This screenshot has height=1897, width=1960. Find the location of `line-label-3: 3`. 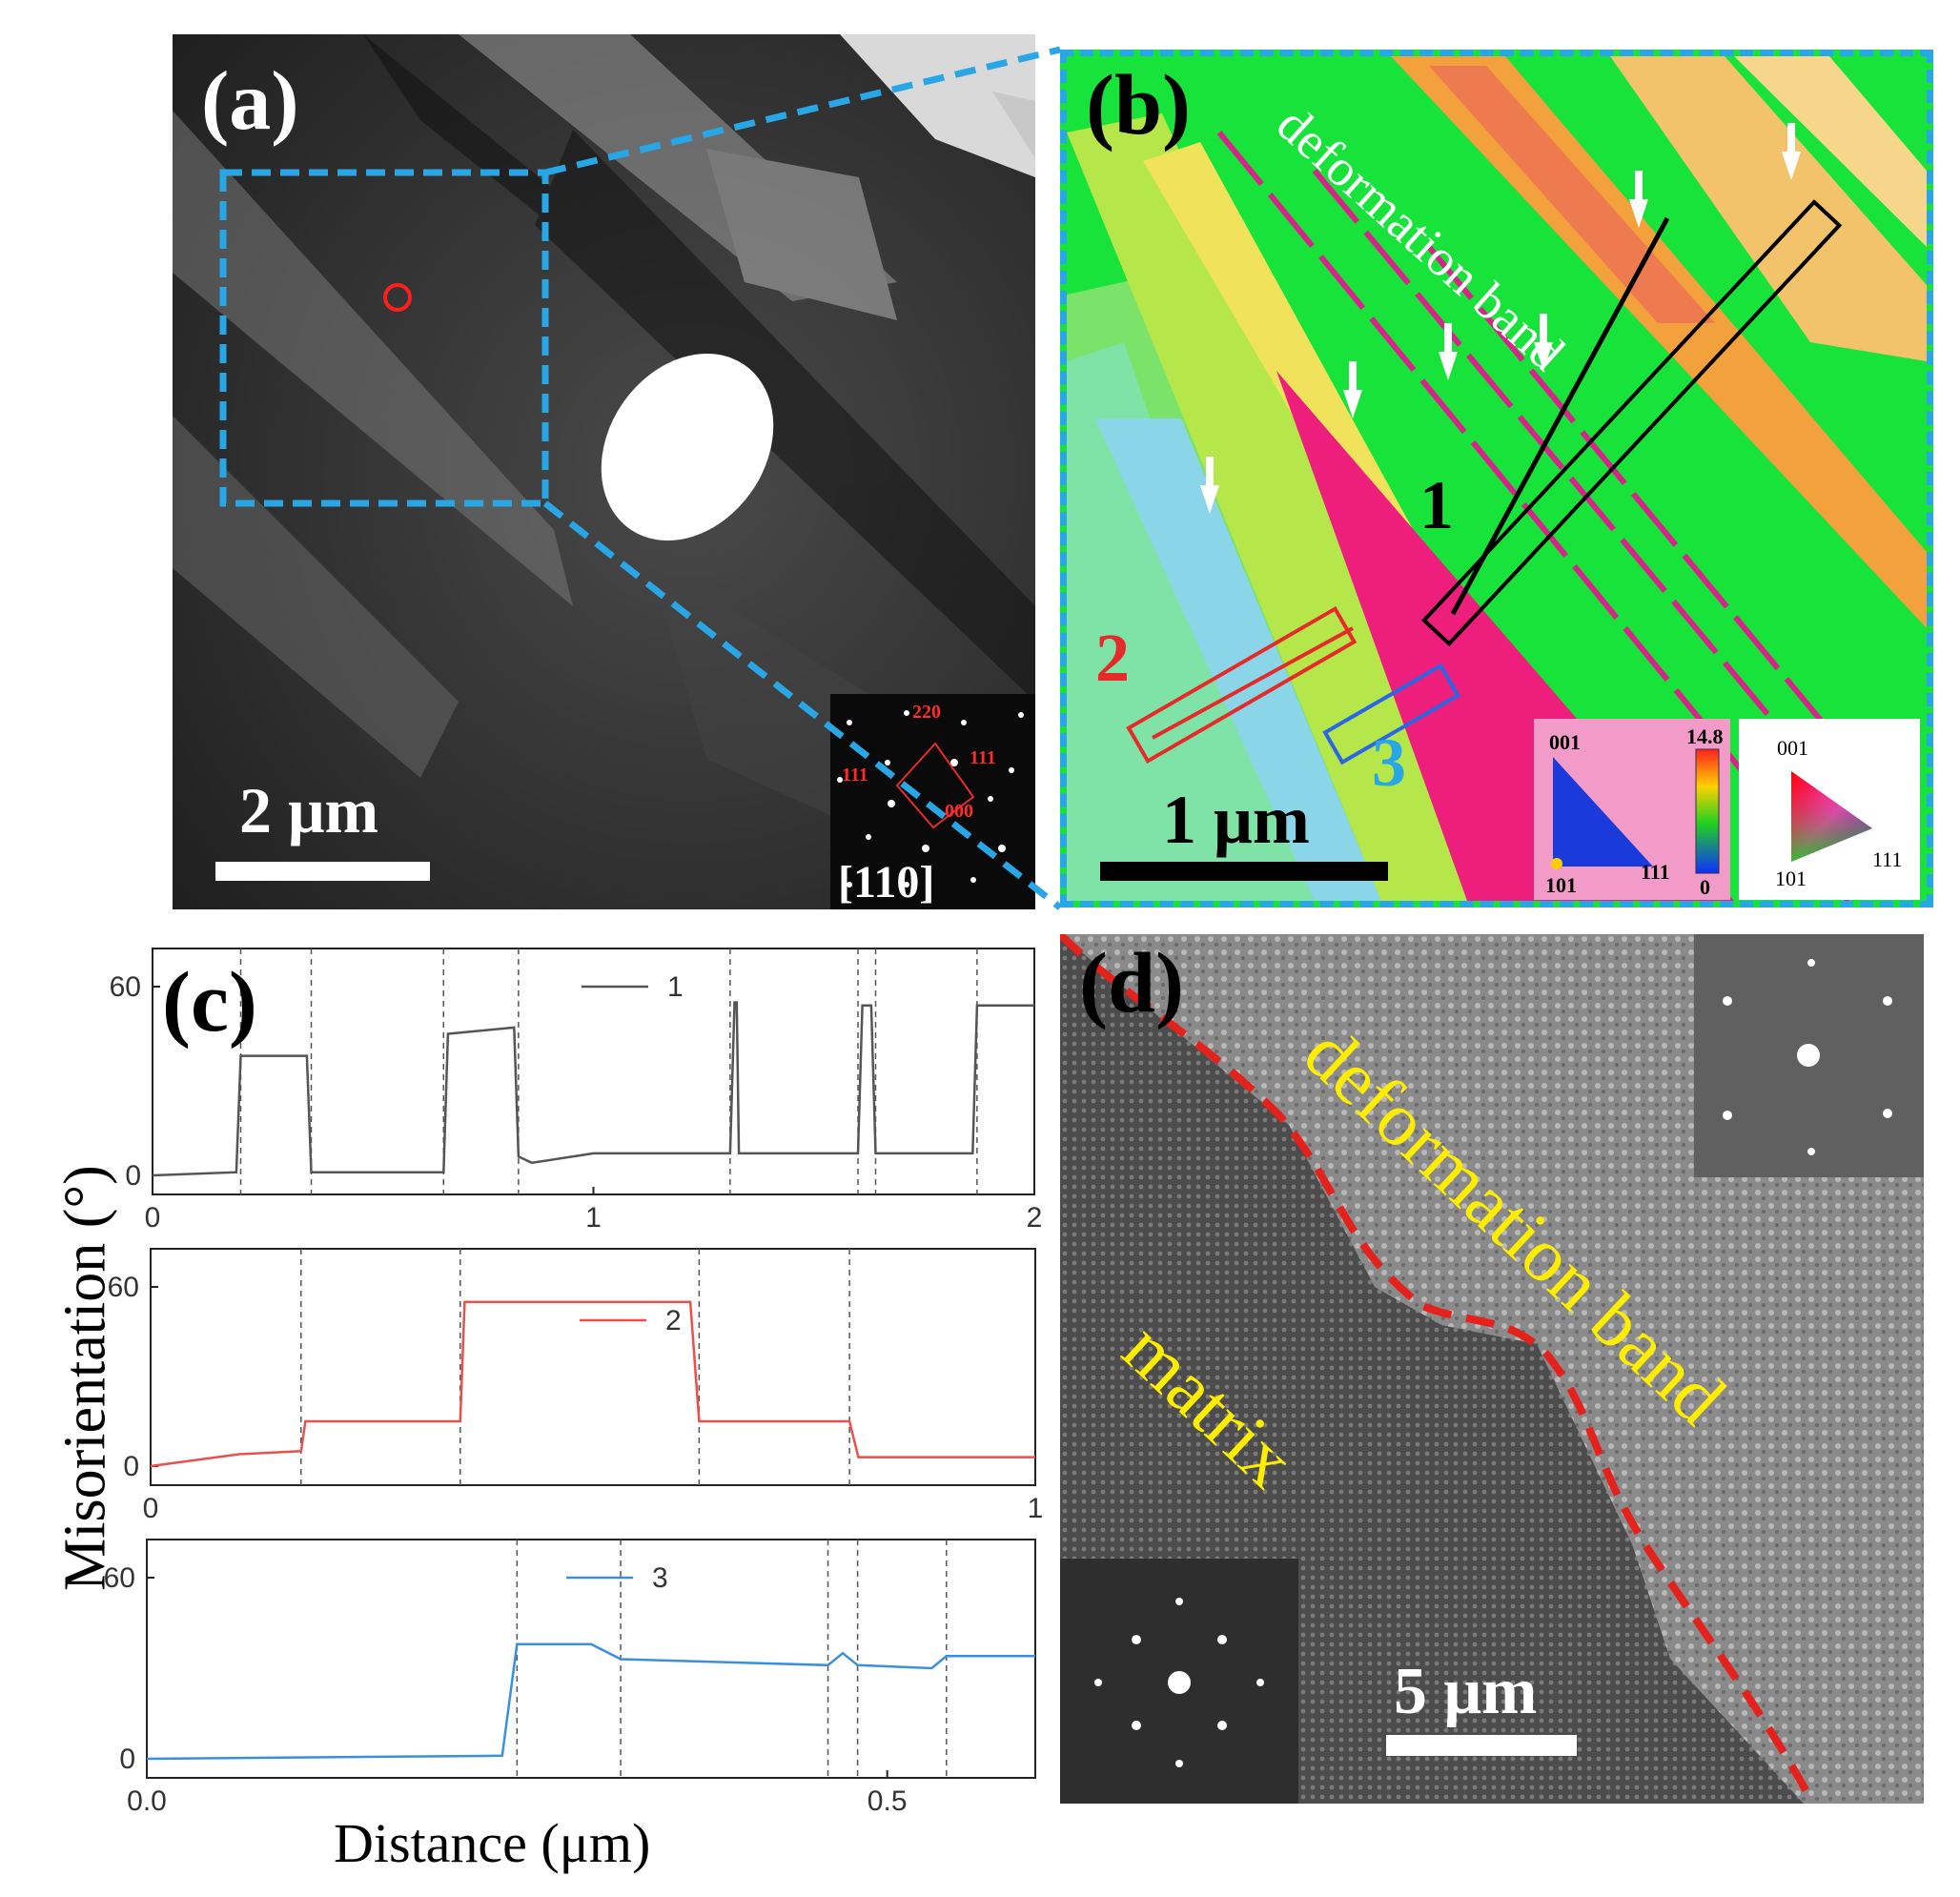

line-label-3: 3 is located at coordinates (1389, 762).